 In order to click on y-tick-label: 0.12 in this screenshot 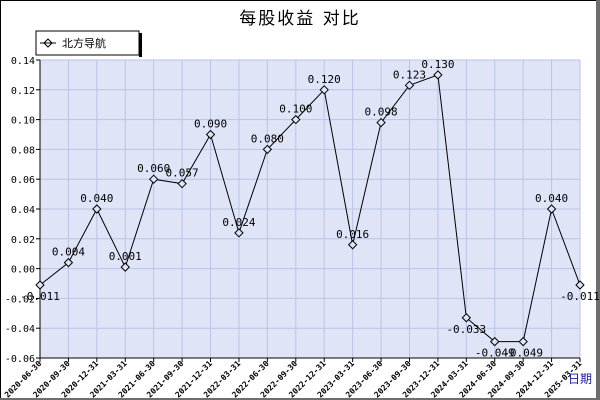, I will do `click(23, 91)`.